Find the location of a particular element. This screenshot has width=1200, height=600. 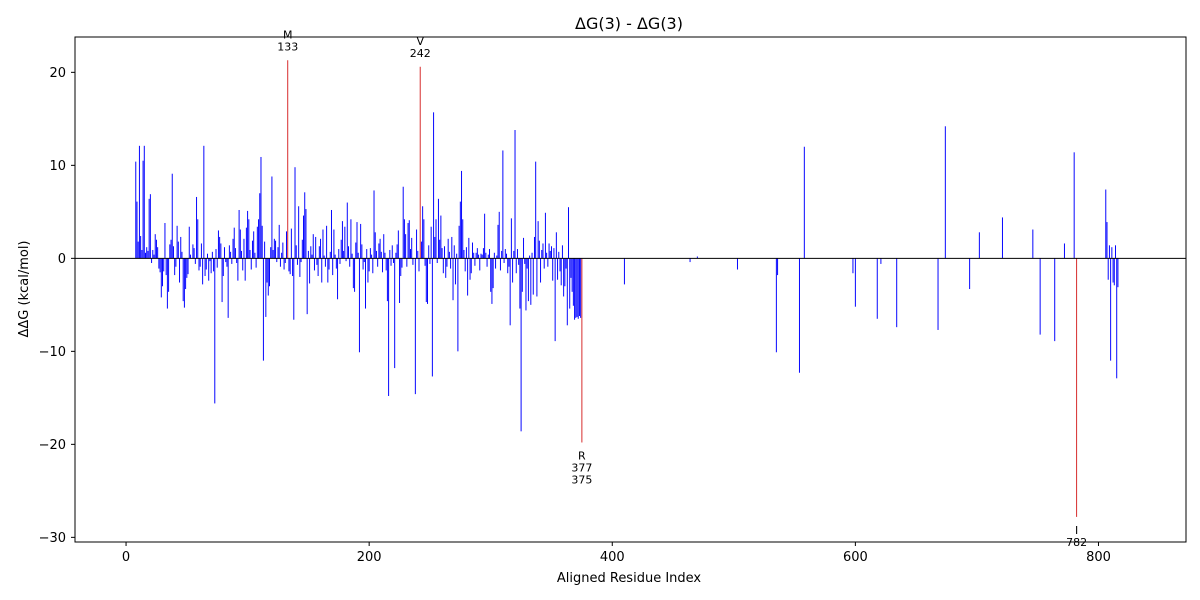

annotation-letter-2: R is located at coordinates (582, 455).